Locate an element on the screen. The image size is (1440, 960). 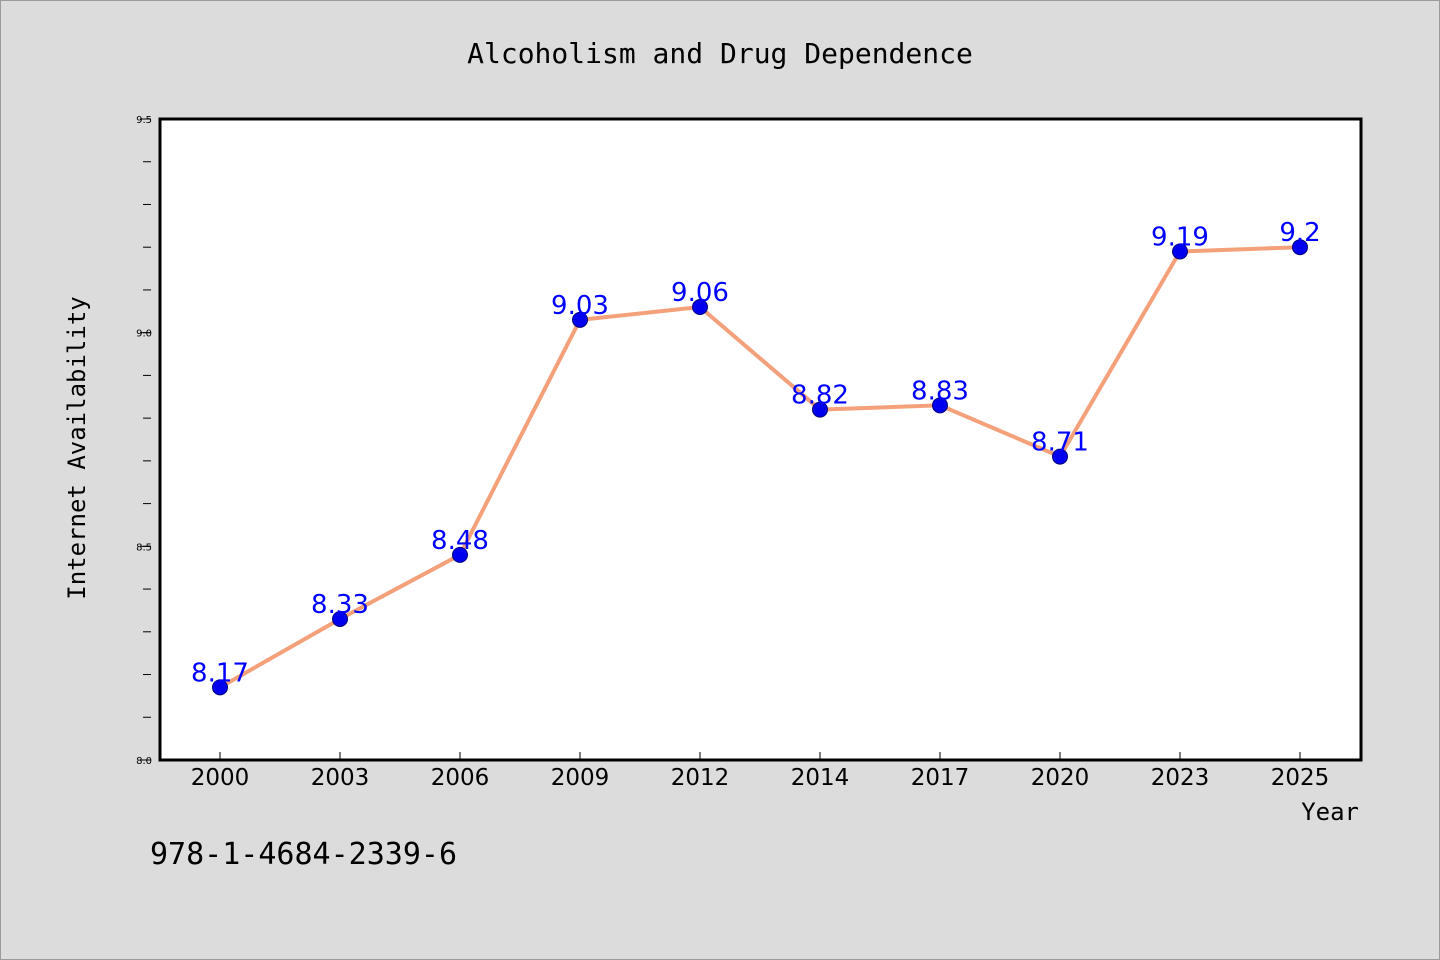
data-label: 9.19 is located at coordinates (1180, 237).